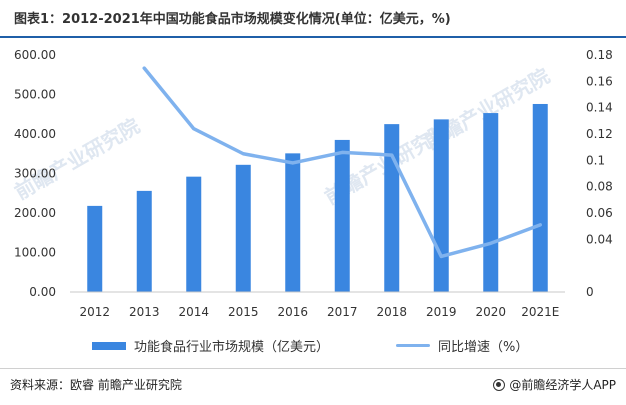 Image resolution: width=626 pixels, height=405 pixels. I want to click on bar-2015, so click(243, 228).